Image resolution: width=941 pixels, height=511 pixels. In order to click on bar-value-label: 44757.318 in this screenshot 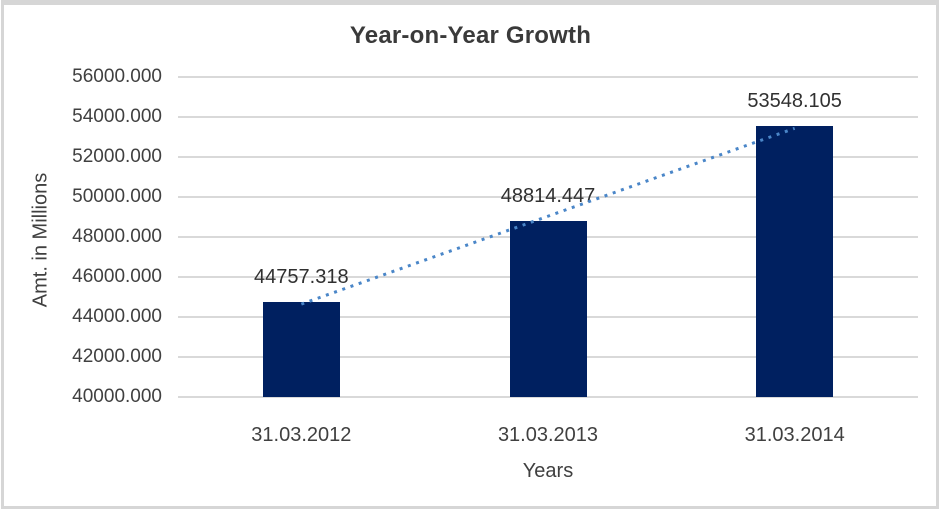, I will do `click(301, 276)`.